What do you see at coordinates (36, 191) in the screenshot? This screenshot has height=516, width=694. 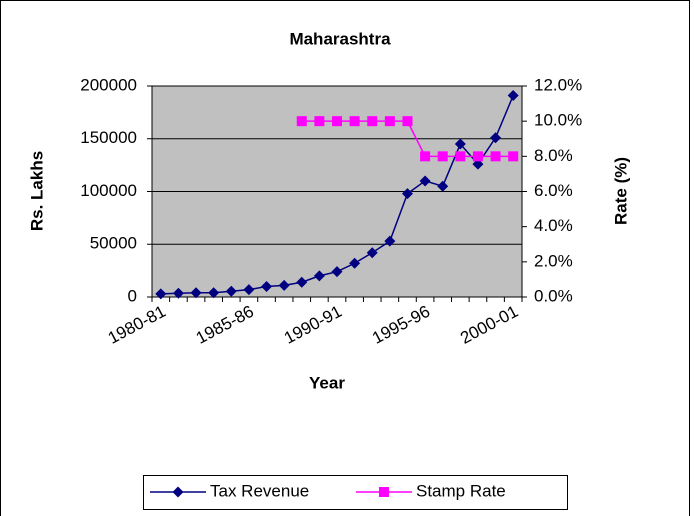 I see `y-axis-label: Rs. Lakhs` at bounding box center [36, 191].